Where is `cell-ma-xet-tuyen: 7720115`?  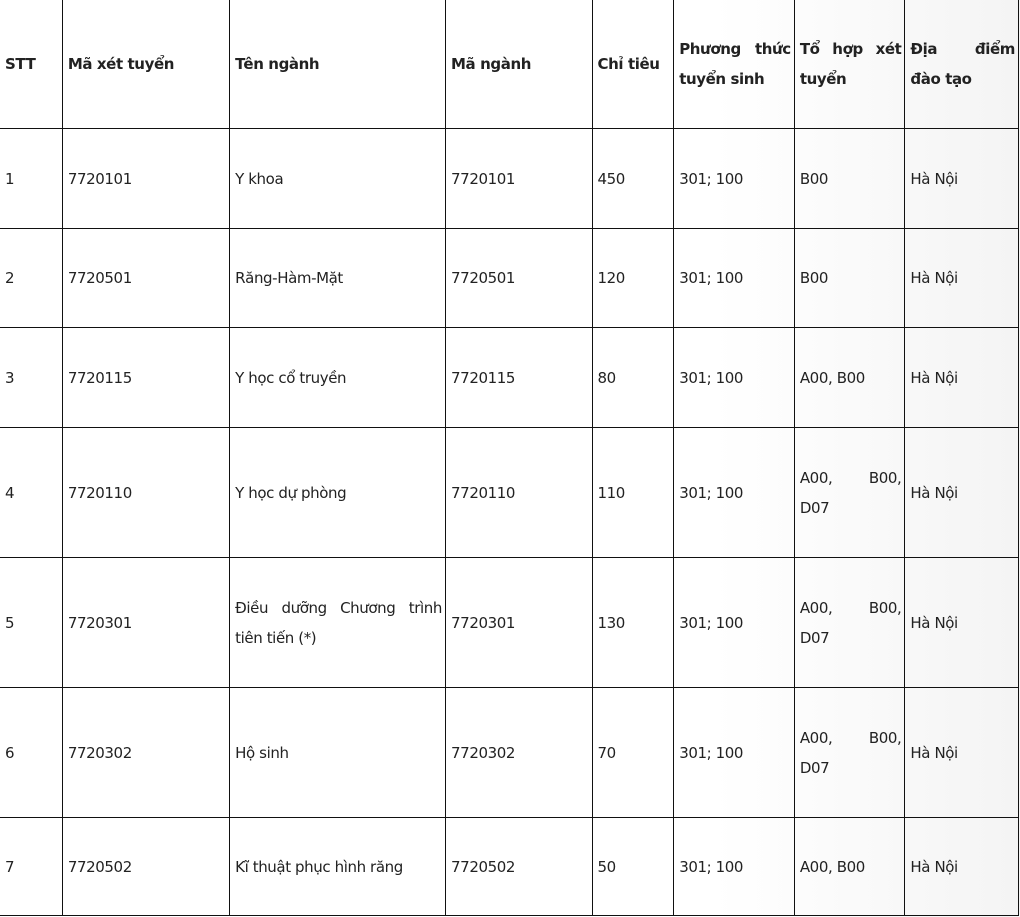 cell-ma-xet-tuyen: 7720115 is located at coordinates (146, 377).